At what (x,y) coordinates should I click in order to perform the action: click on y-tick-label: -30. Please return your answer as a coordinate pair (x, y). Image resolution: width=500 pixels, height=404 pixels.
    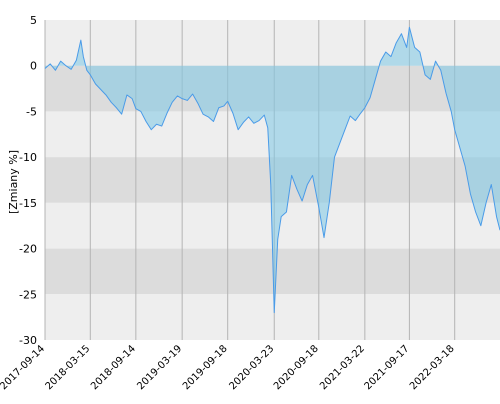
    Looking at the image, I should click on (28, 340).